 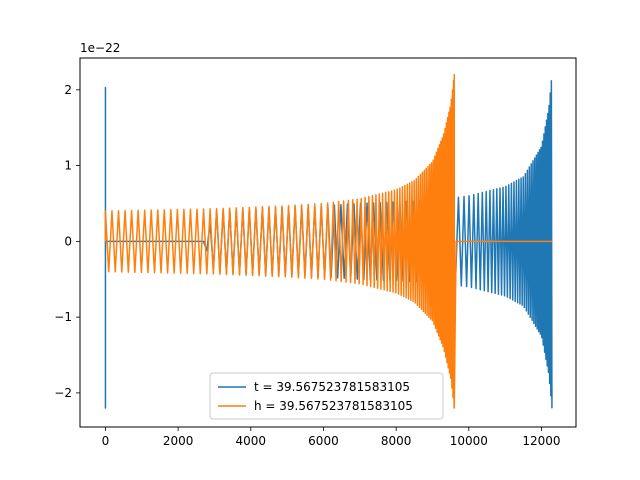 I want to click on x-tick-label: 2000, so click(x=178, y=441).